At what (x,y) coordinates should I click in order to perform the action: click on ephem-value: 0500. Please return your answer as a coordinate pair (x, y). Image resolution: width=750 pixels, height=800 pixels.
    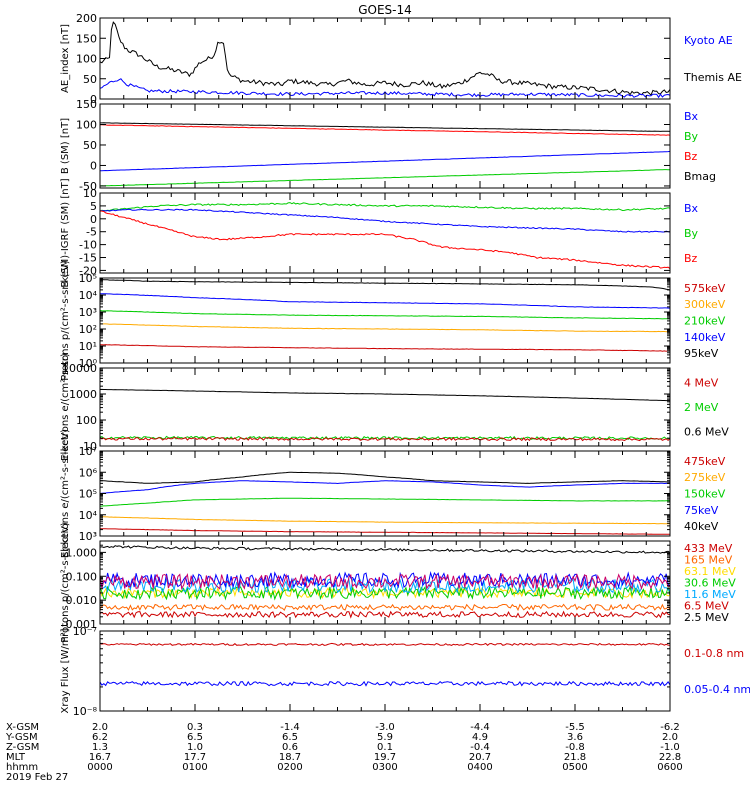
    Looking at the image, I should click on (574, 767).